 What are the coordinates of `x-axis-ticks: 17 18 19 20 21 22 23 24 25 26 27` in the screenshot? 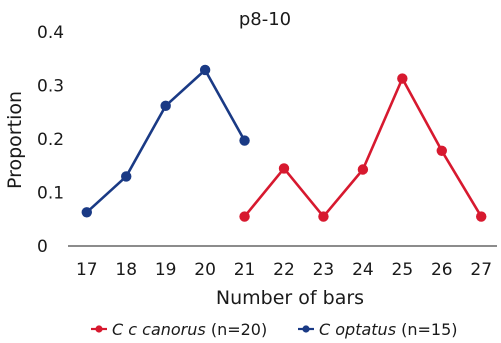 It's located at (284, 270).